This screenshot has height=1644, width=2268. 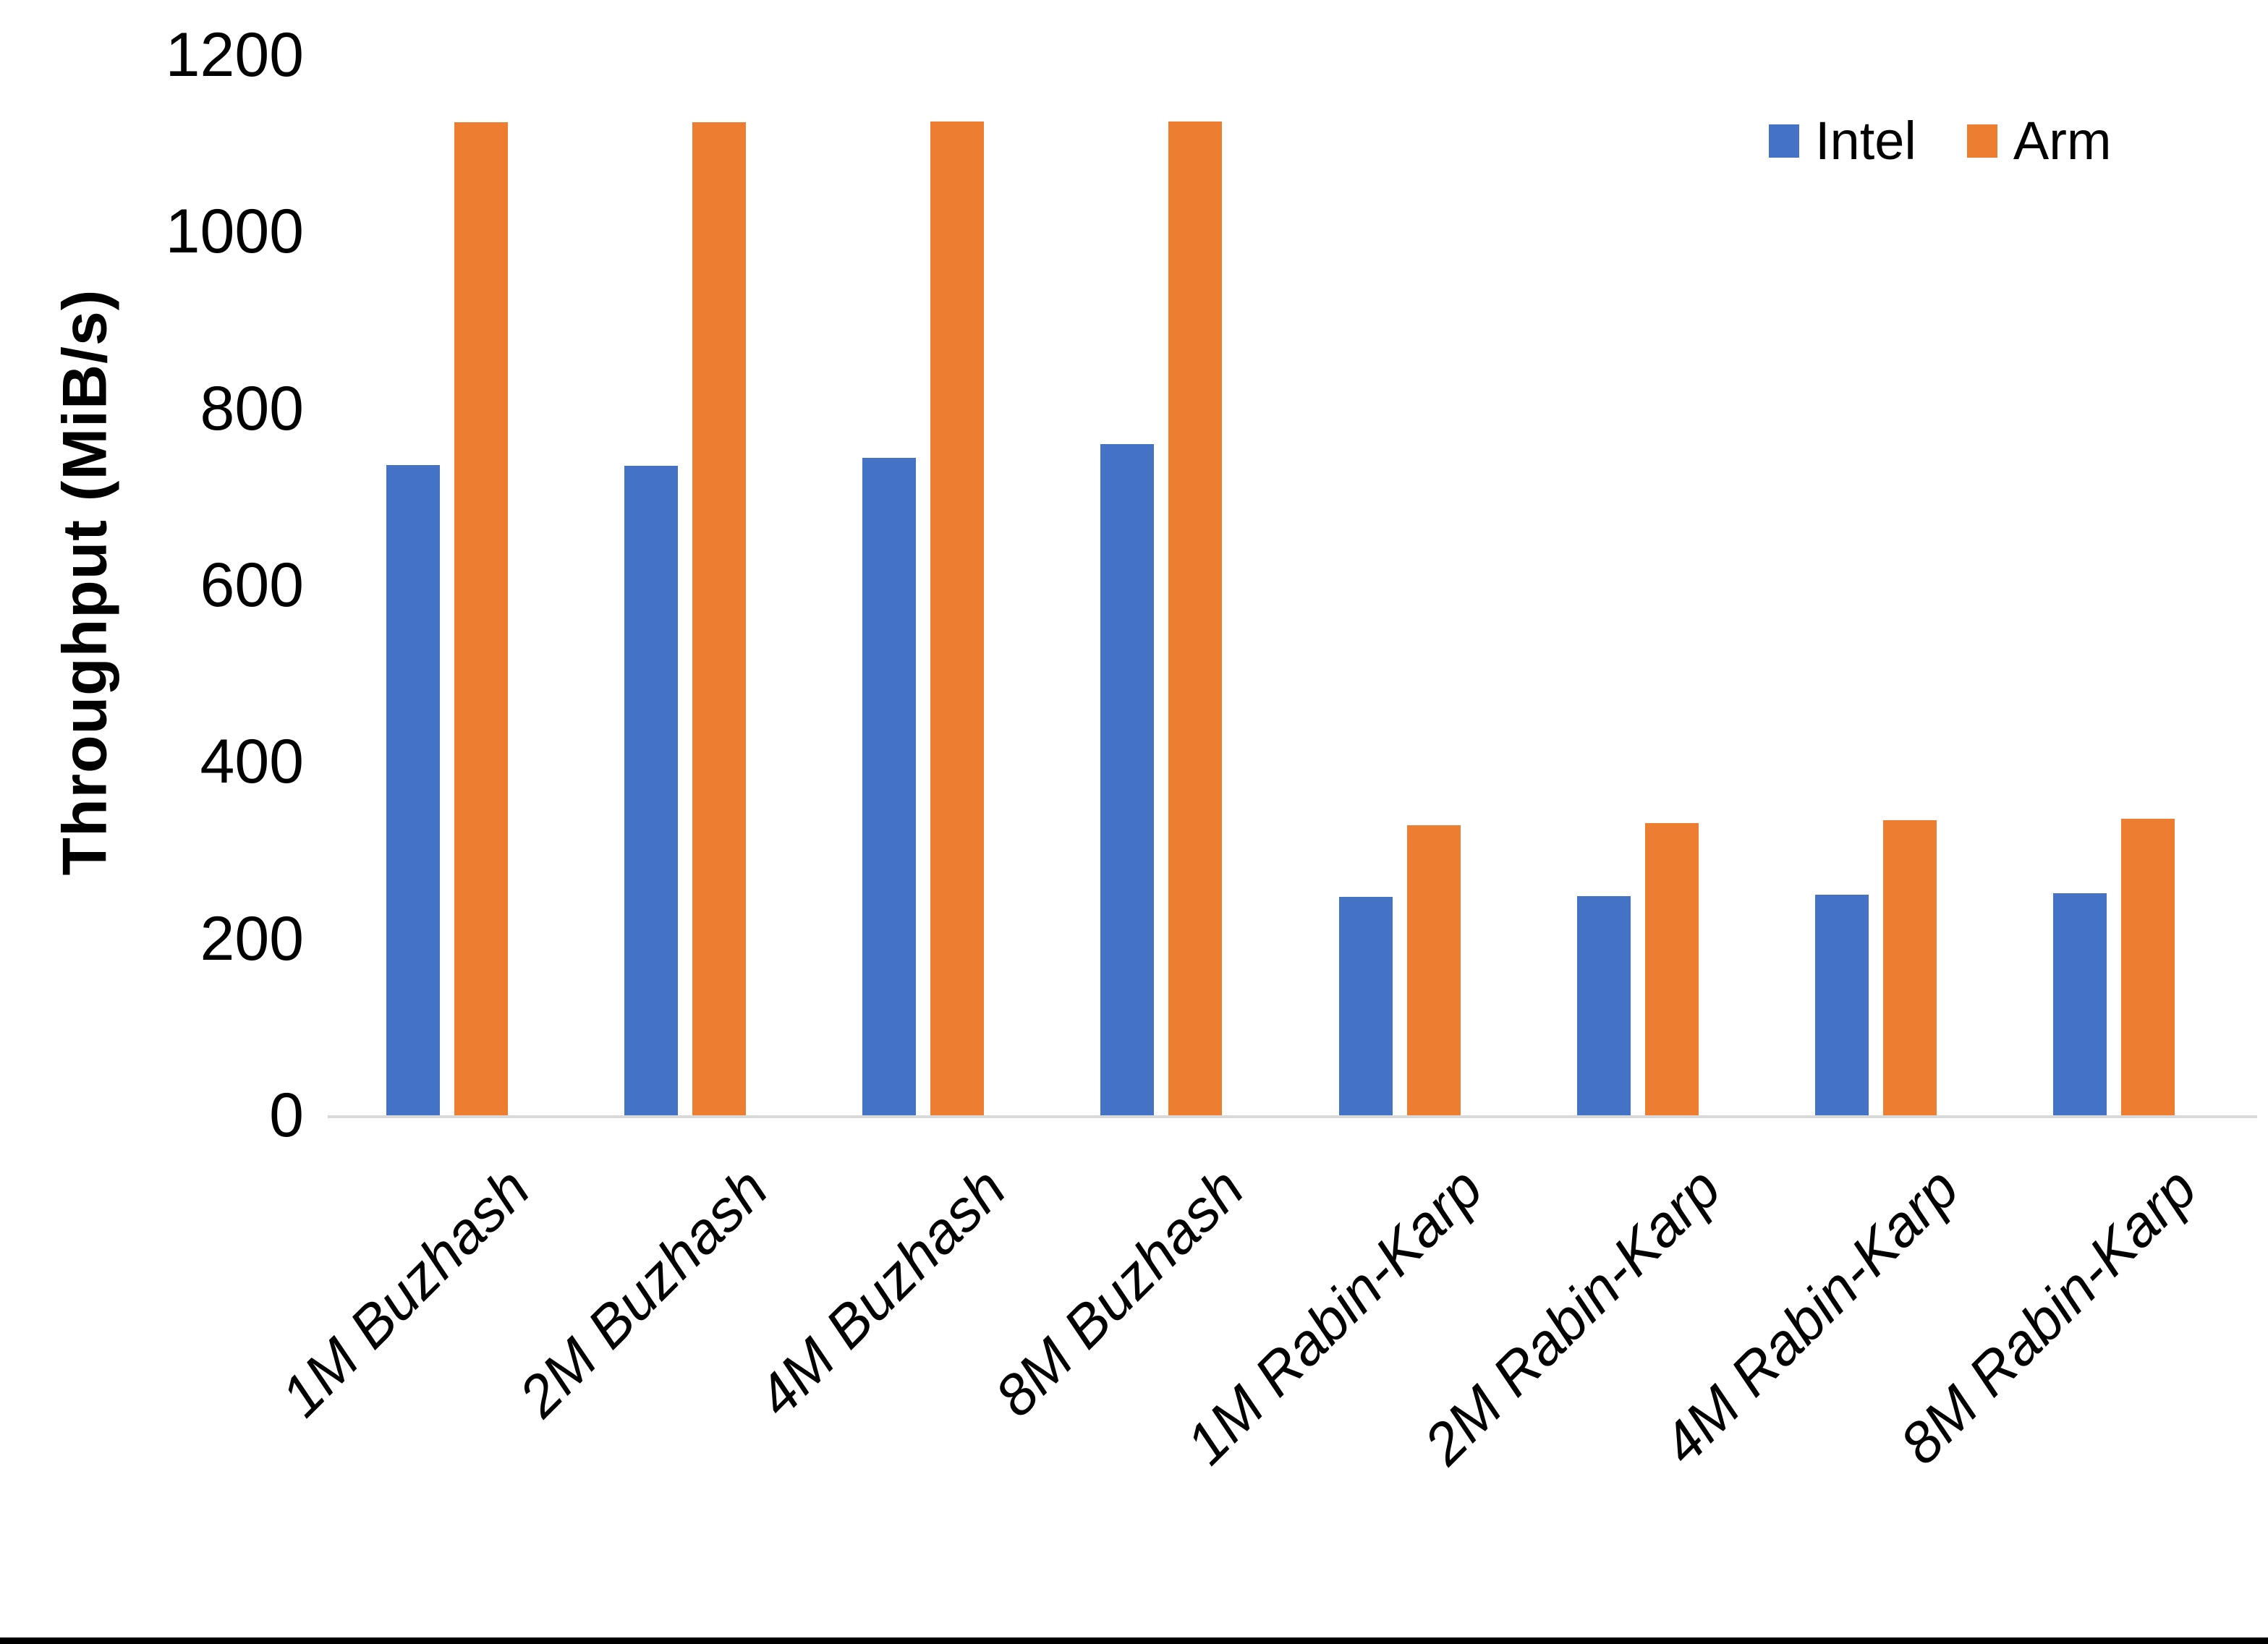 I want to click on bar-arm-8m-buzhash, so click(x=1195, y=618).